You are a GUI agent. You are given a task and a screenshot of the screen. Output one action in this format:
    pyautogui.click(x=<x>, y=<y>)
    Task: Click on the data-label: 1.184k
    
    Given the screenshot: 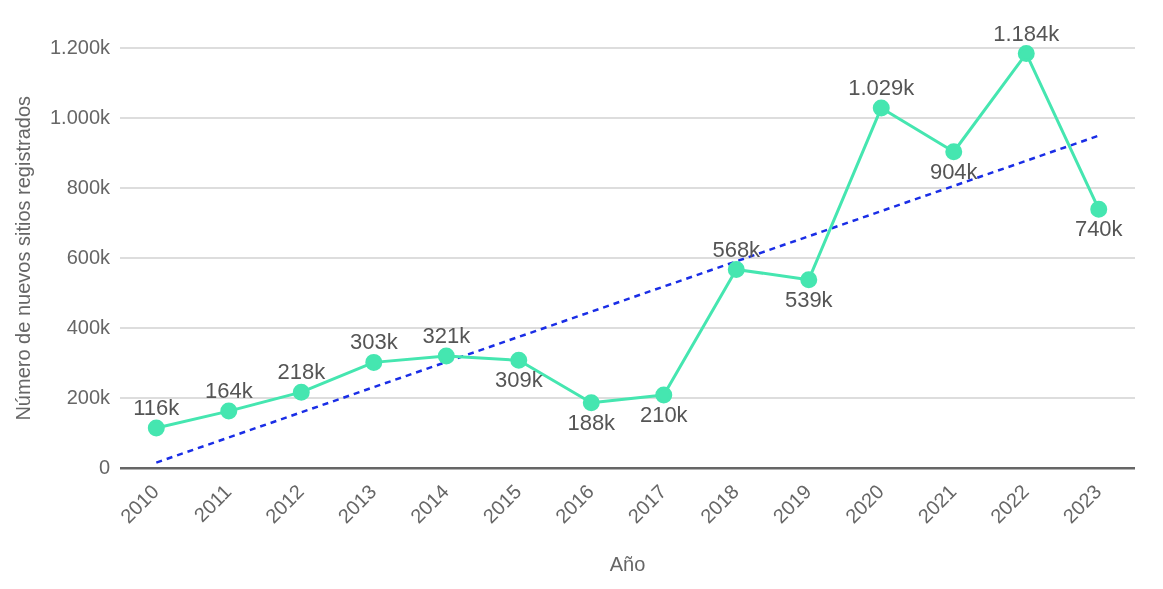 What is the action you would take?
    pyautogui.click(x=1027, y=33)
    